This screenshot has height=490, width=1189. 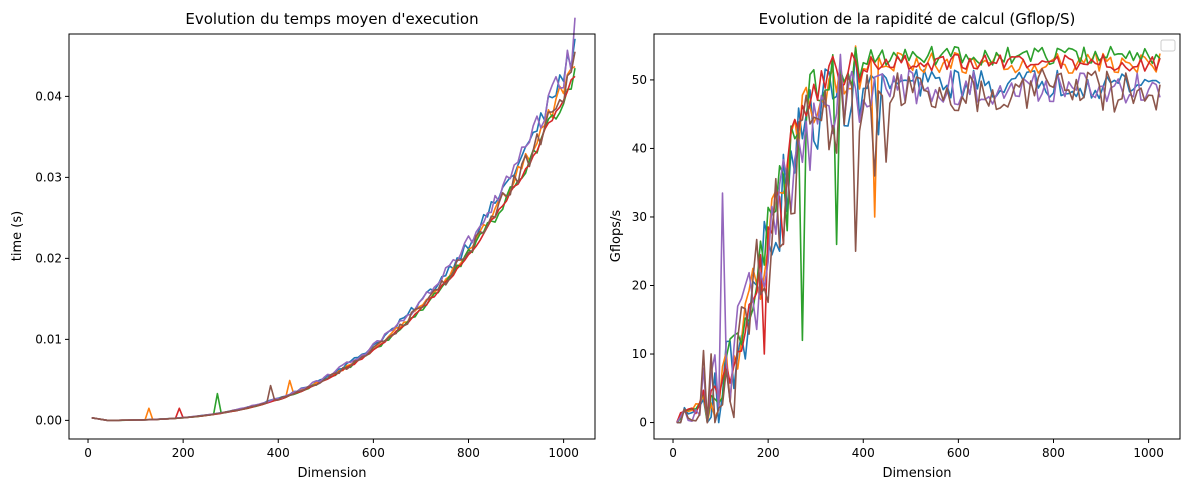 I want to click on y-tick-label: 0, so click(x=643, y=423).